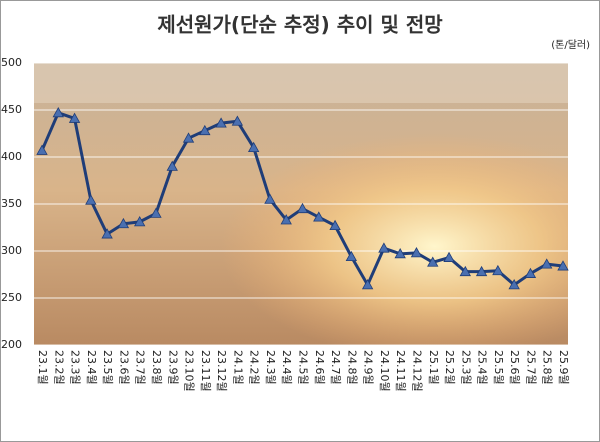 The height and width of the screenshot is (442, 600). What do you see at coordinates (237, 367) in the screenshot?
I see `x-tick-label: 24.1월` at bounding box center [237, 367].